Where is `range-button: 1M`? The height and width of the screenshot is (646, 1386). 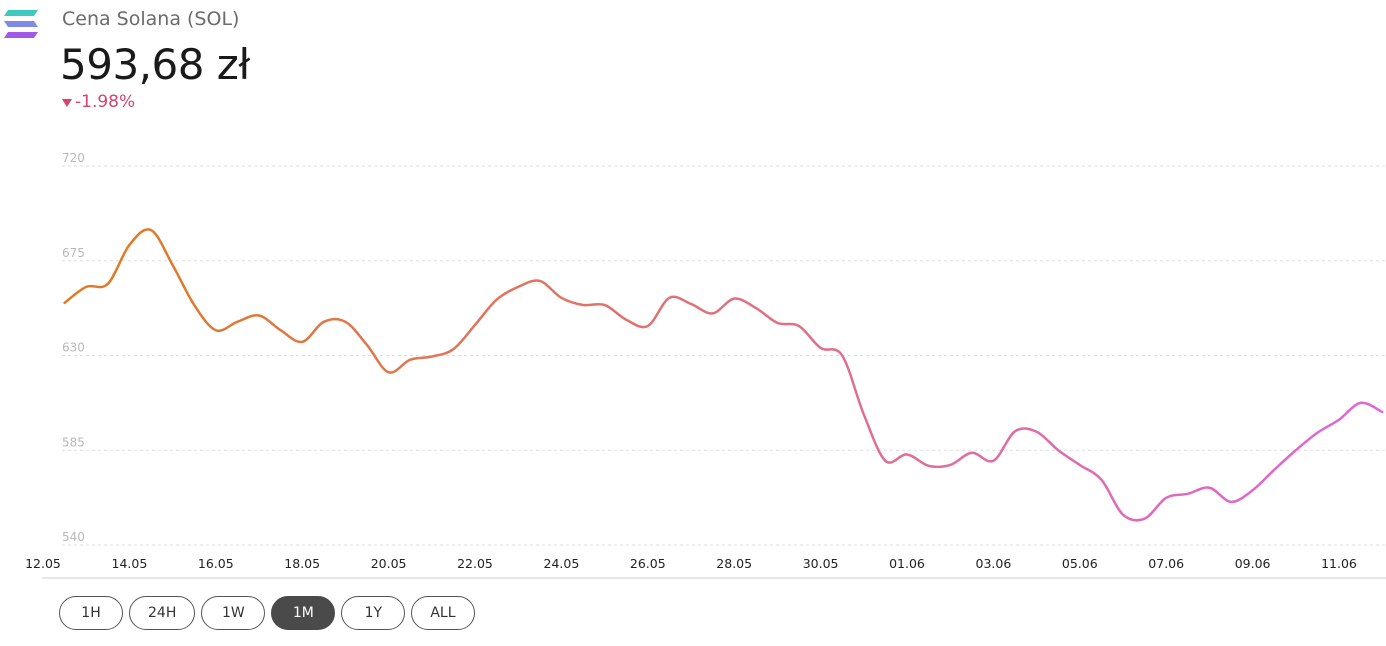 range-button: 1M is located at coordinates (303, 613).